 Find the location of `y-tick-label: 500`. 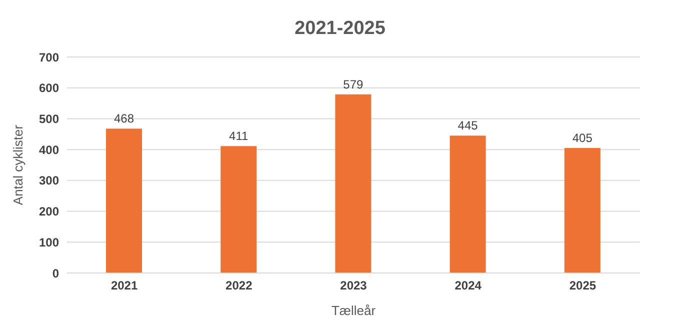

y-tick-label: 500 is located at coordinates (49, 119).